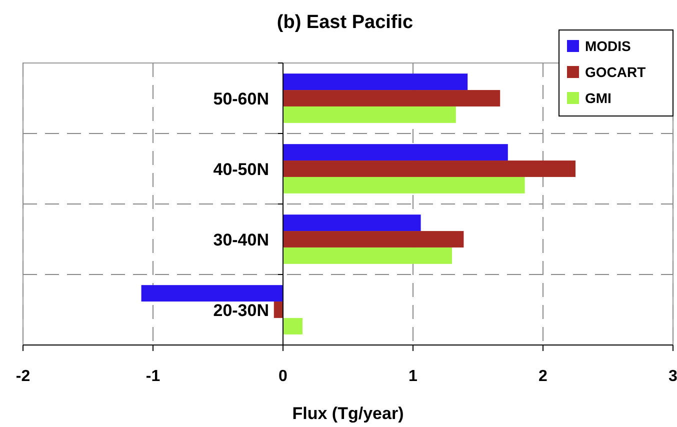  What do you see at coordinates (283, 376) in the screenshot?
I see `x-tick-label: 0` at bounding box center [283, 376].